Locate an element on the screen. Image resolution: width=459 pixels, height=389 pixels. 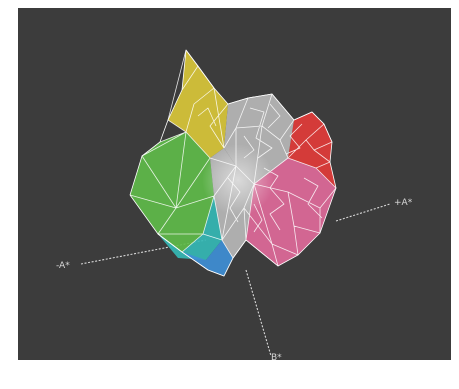
neutral-core-glow is located at coordinates (238, 180).